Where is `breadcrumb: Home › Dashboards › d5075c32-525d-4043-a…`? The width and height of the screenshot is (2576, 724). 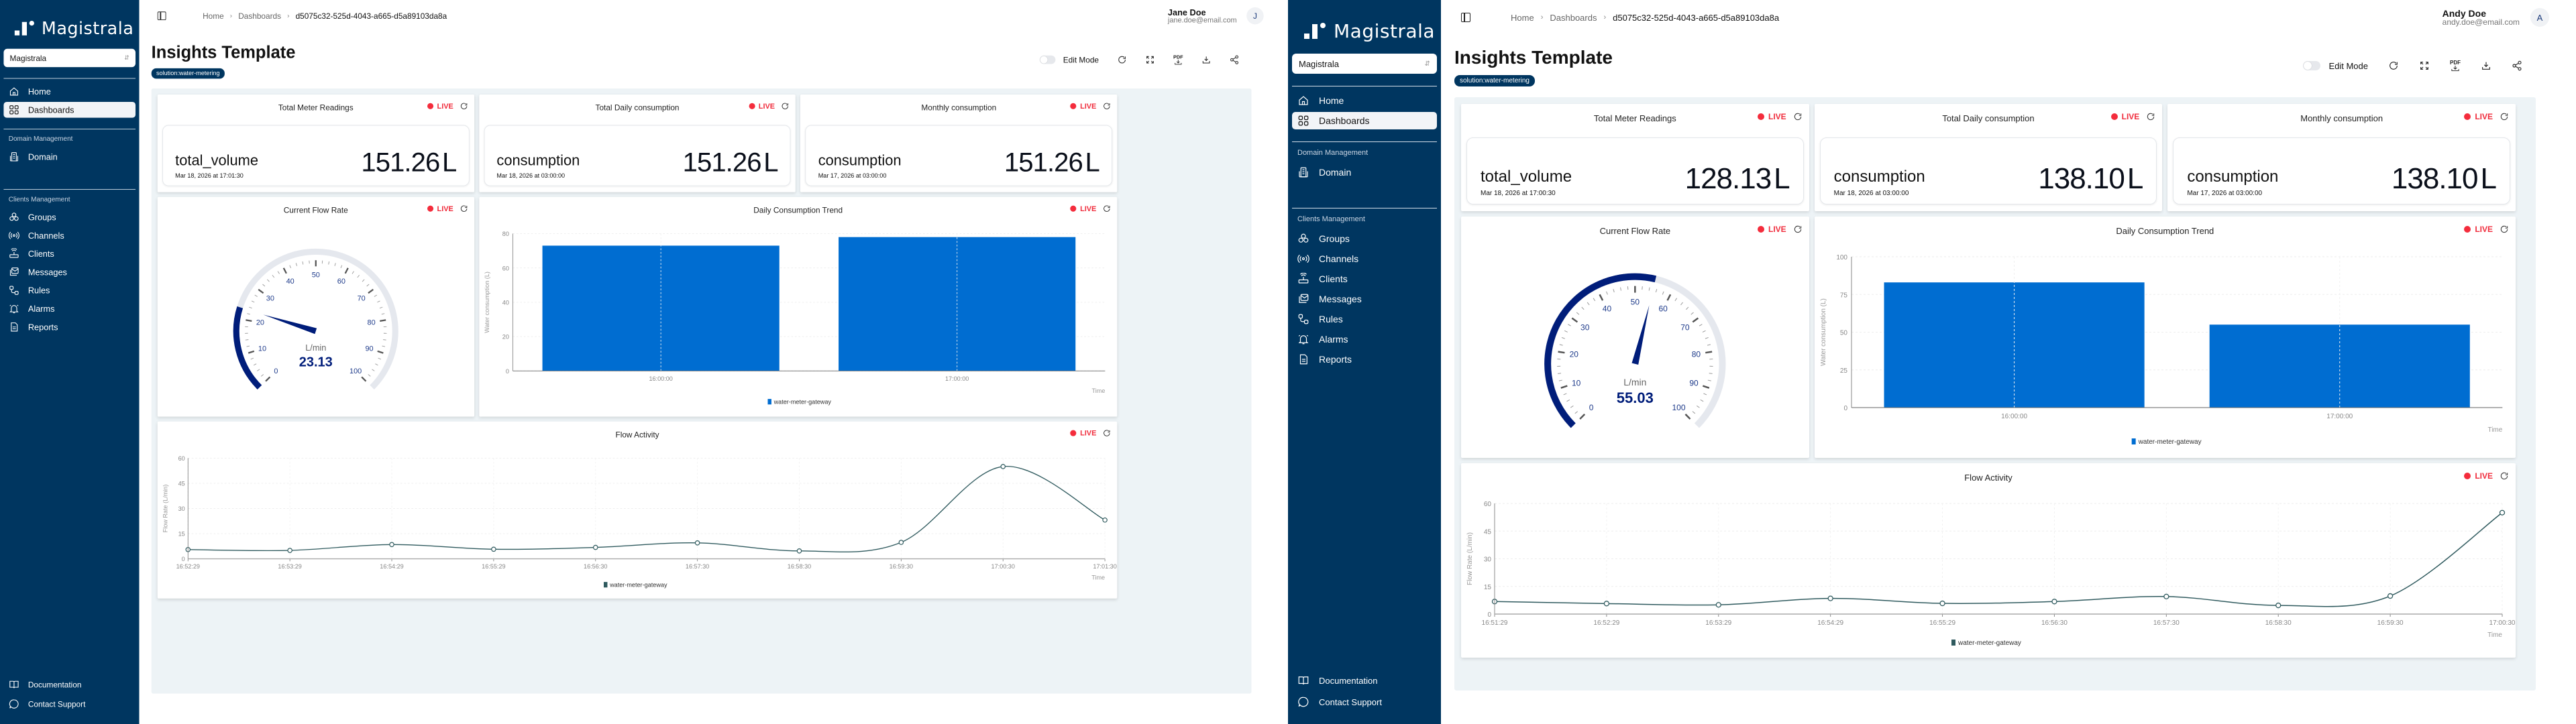
breadcrumb: Home › Dashboards › d5075c32-525d-4043-a… is located at coordinates (1645, 18).